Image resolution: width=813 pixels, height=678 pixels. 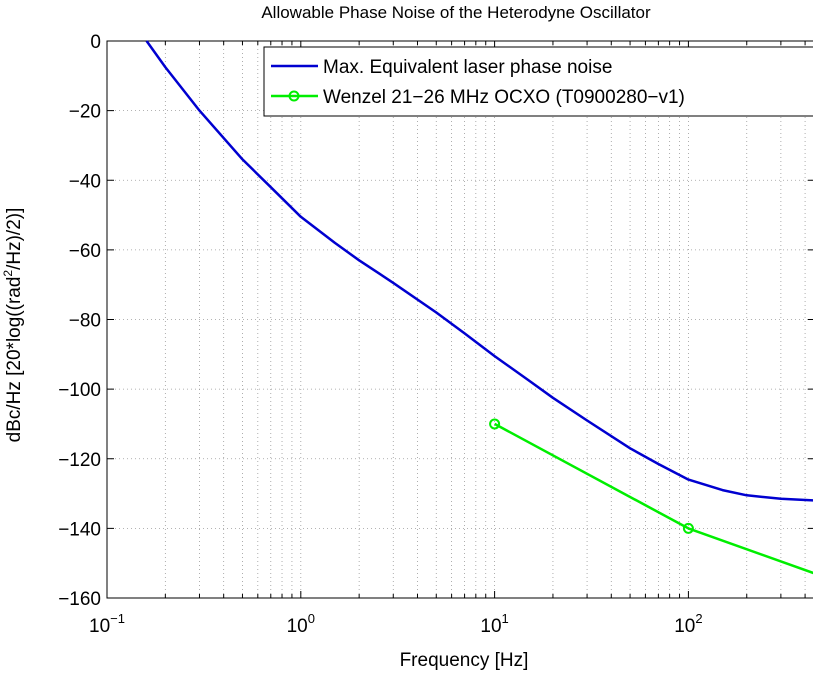 I want to click on y-tick-label: −140, so click(x=79, y=529).